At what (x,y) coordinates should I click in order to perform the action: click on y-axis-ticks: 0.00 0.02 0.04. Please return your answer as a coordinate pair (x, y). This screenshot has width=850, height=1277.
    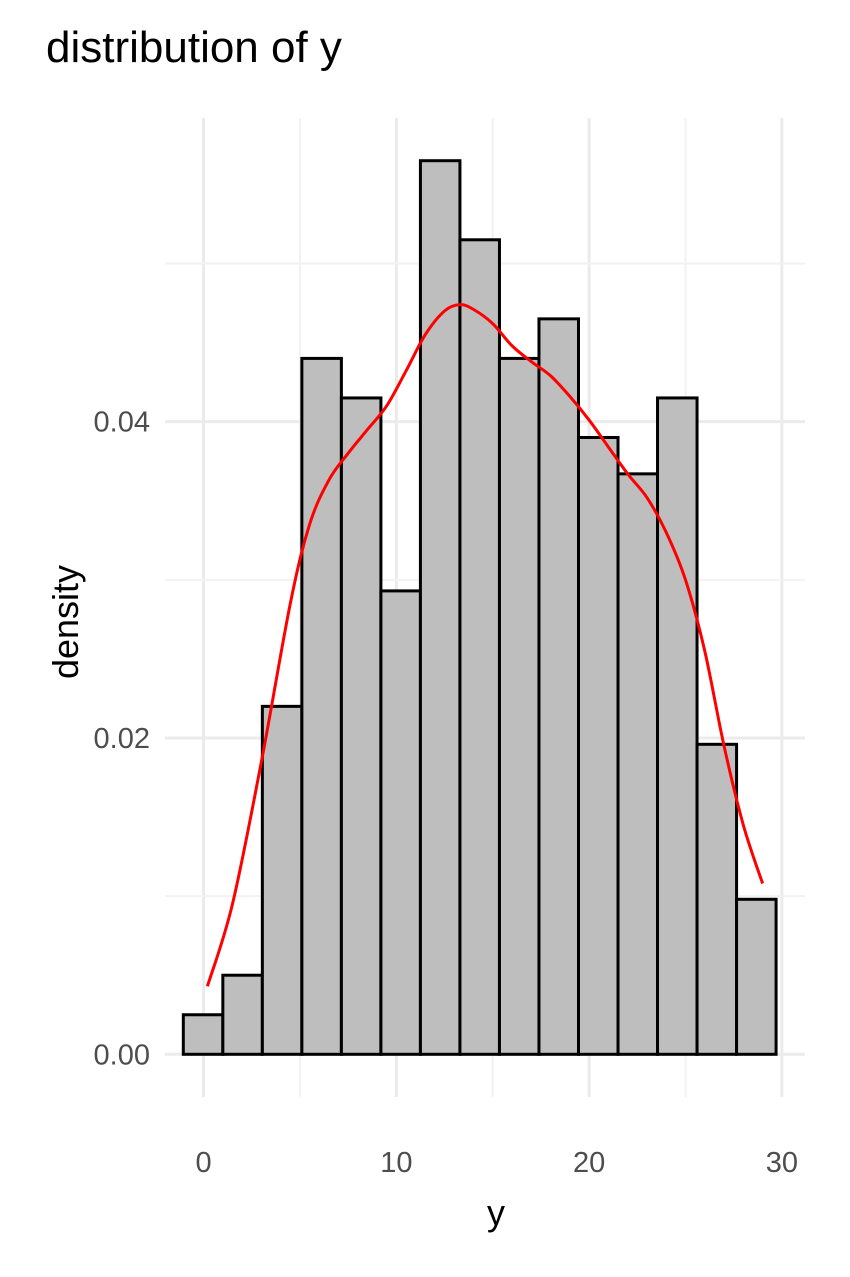
    Looking at the image, I should click on (122, 739).